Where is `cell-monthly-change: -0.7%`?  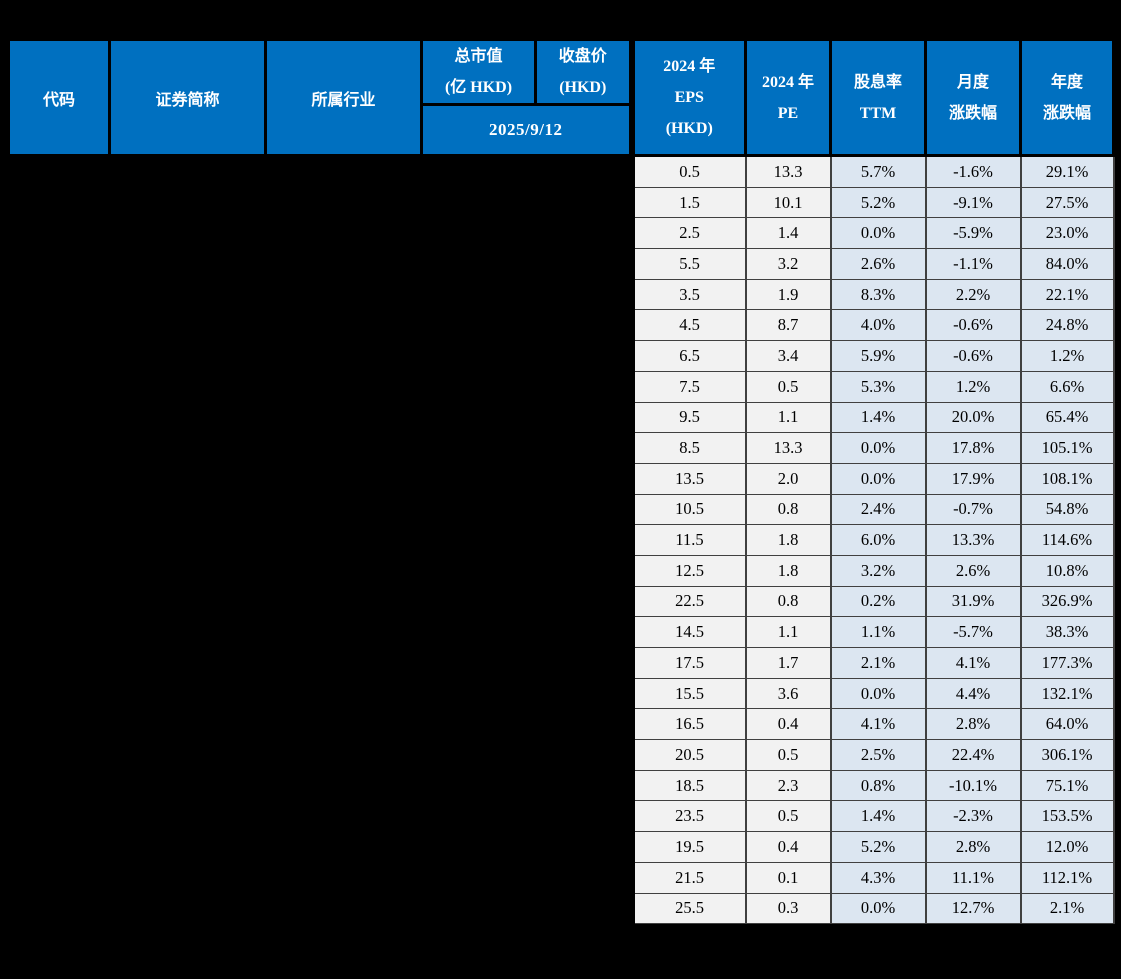 cell-monthly-change: -0.7% is located at coordinates (973, 509).